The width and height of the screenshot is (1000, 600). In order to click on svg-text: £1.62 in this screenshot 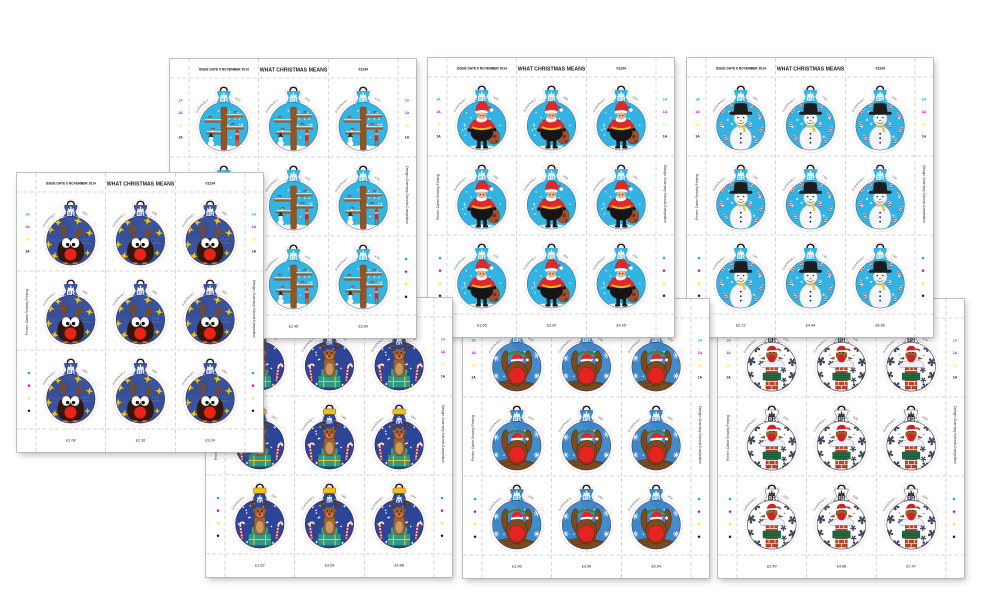, I will do `click(260, 565)`.